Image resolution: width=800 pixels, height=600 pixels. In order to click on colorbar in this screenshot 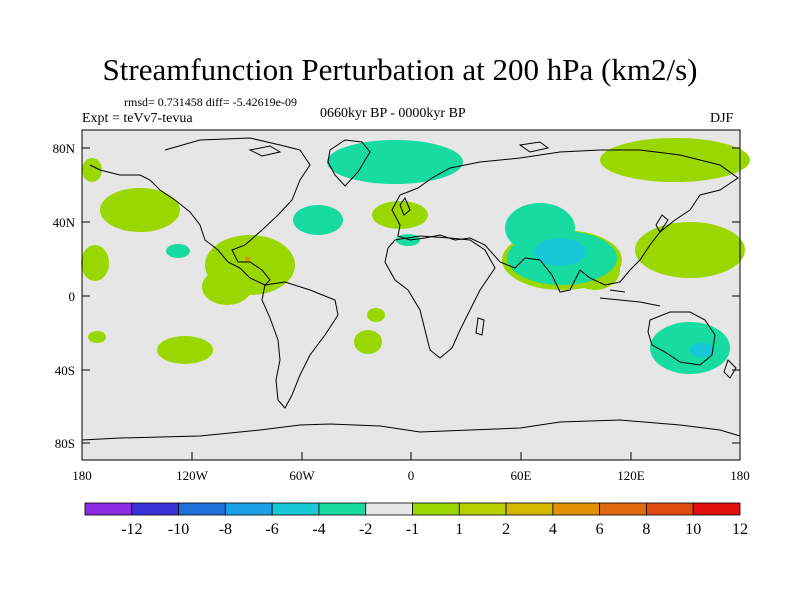, I will do `click(412, 509)`.